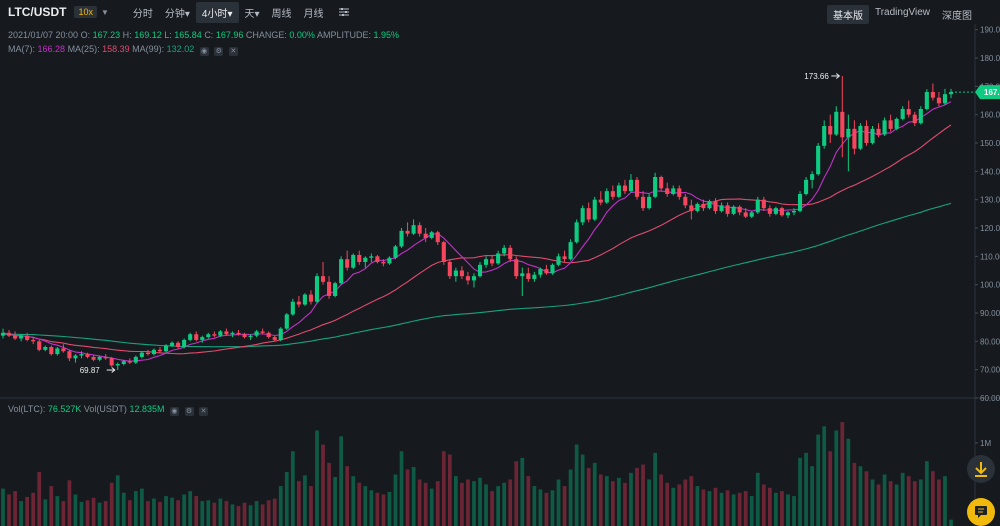 The image size is (1000, 526). What do you see at coordinates (302, 35) in the screenshot?
I see `change-value: 0.00%` at bounding box center [302, 35].